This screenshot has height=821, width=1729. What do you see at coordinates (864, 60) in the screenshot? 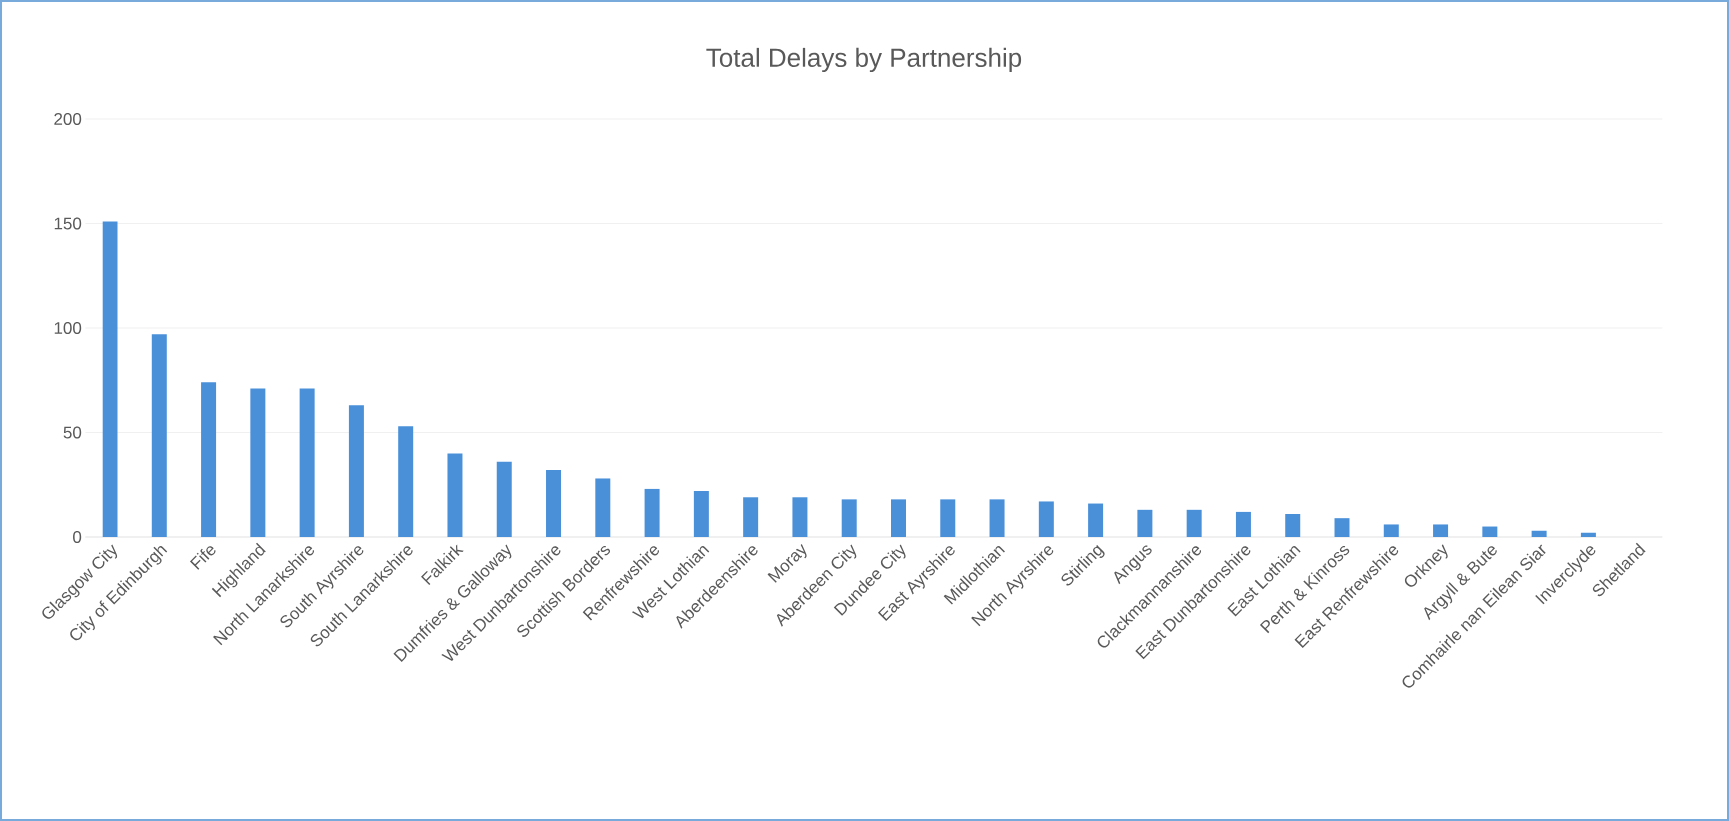
I see `chart-title: Total Delays by Partnership` at bounding box center [864, 60].